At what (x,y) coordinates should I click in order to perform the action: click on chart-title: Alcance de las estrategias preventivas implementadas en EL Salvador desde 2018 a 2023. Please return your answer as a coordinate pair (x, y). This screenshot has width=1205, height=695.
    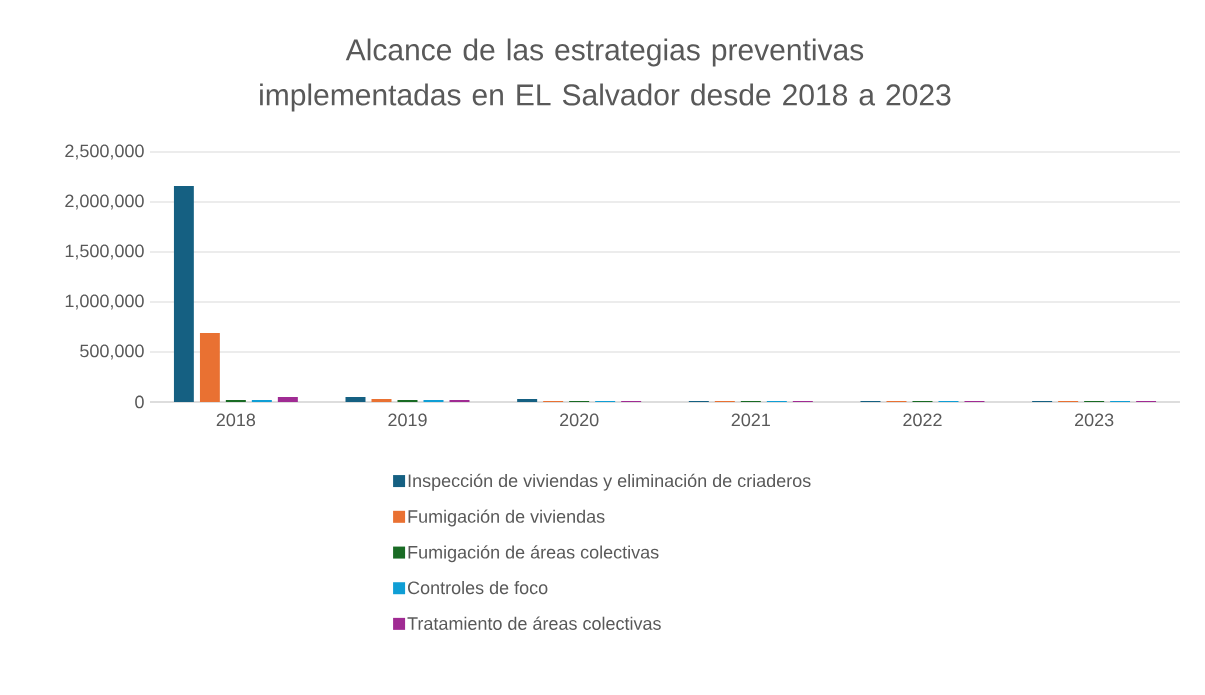
    Looking at the image, I should click on (605, 75).